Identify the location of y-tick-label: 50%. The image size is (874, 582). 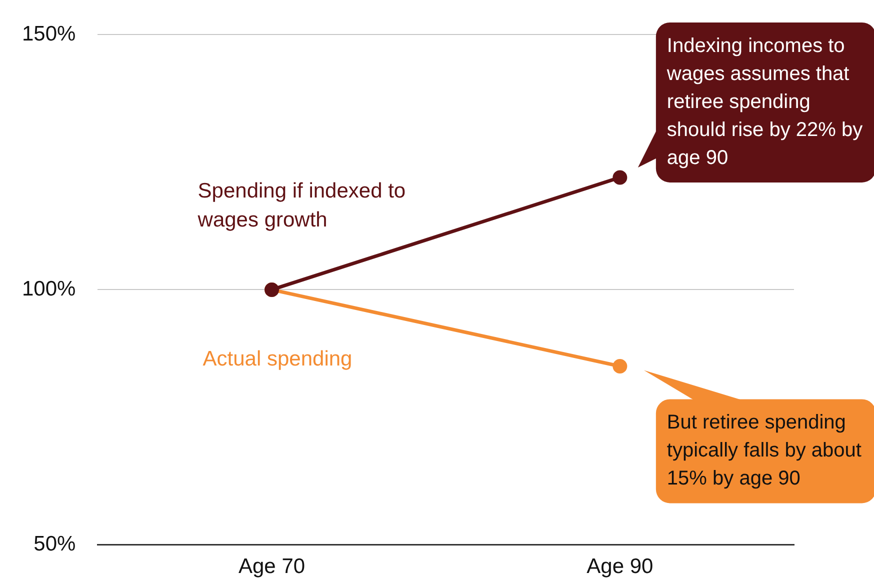
(55, 544).